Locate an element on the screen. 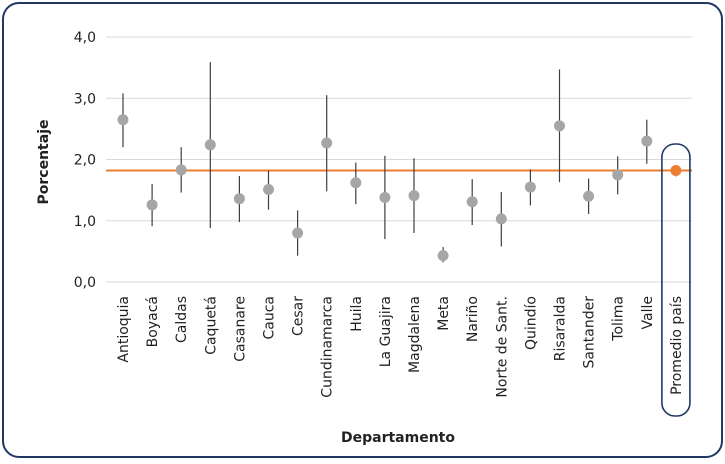  y-axis-title: Porcentaje is located at coordinates (44, 162).